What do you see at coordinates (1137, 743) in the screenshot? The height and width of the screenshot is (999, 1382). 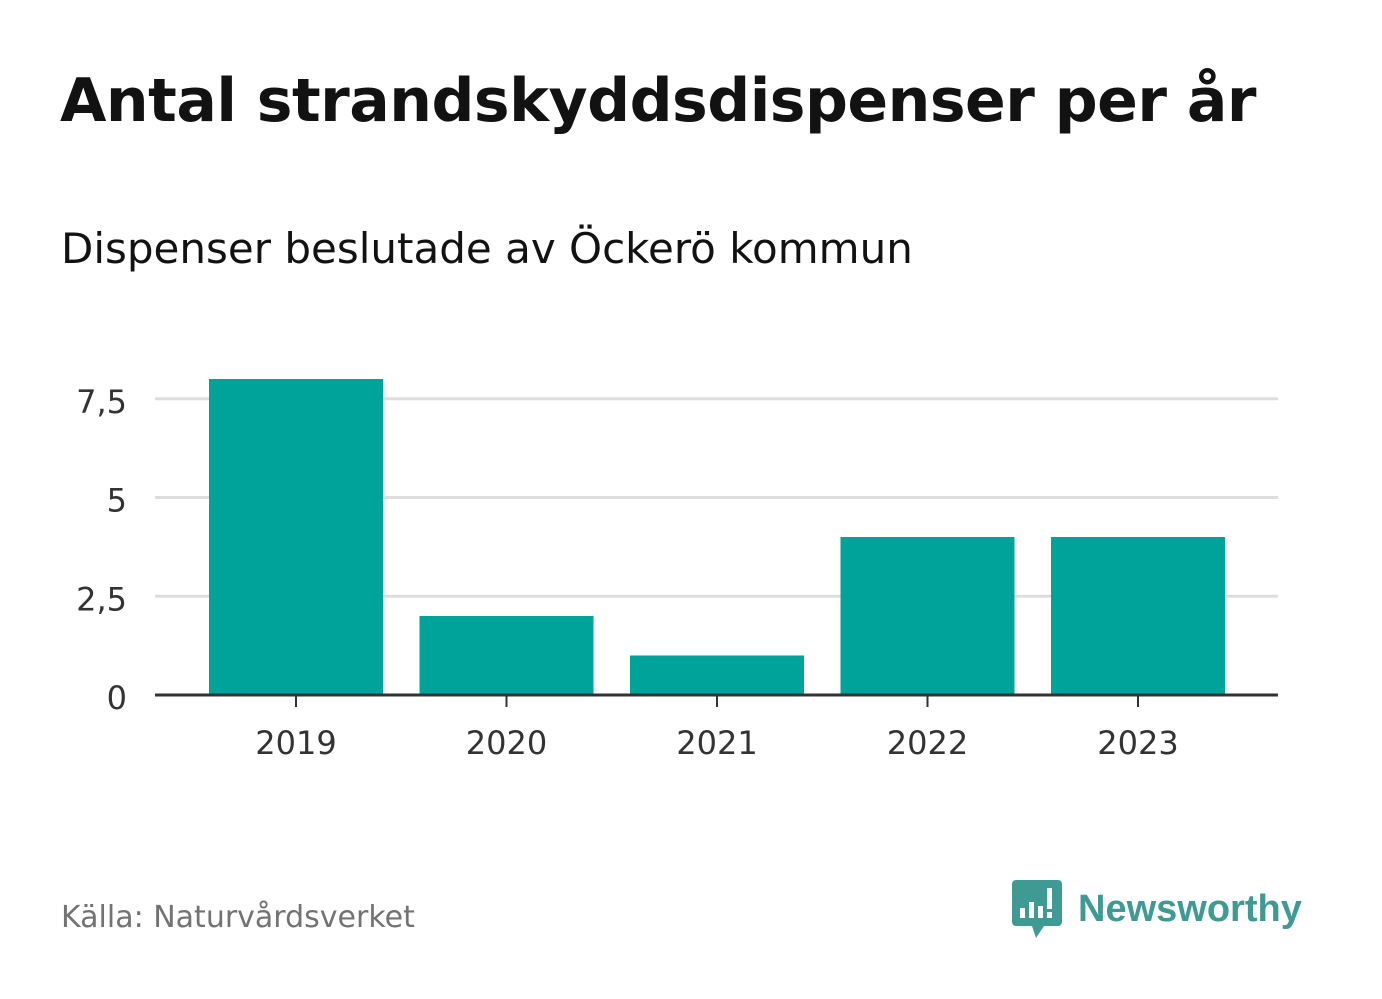 I see `x-tick-label: 2023` at bounding box center [1137, 743].